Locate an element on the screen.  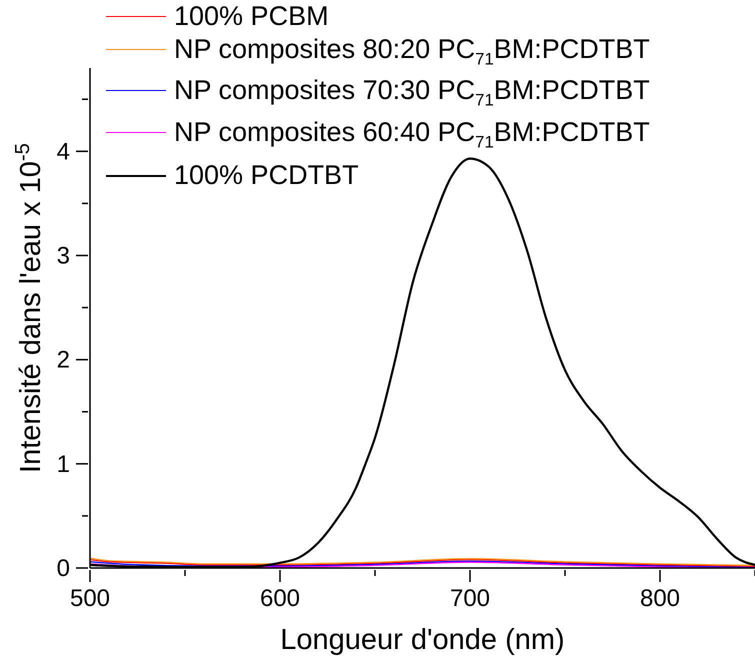
y-tick-label: 2 is located at coordinates (63, 360).